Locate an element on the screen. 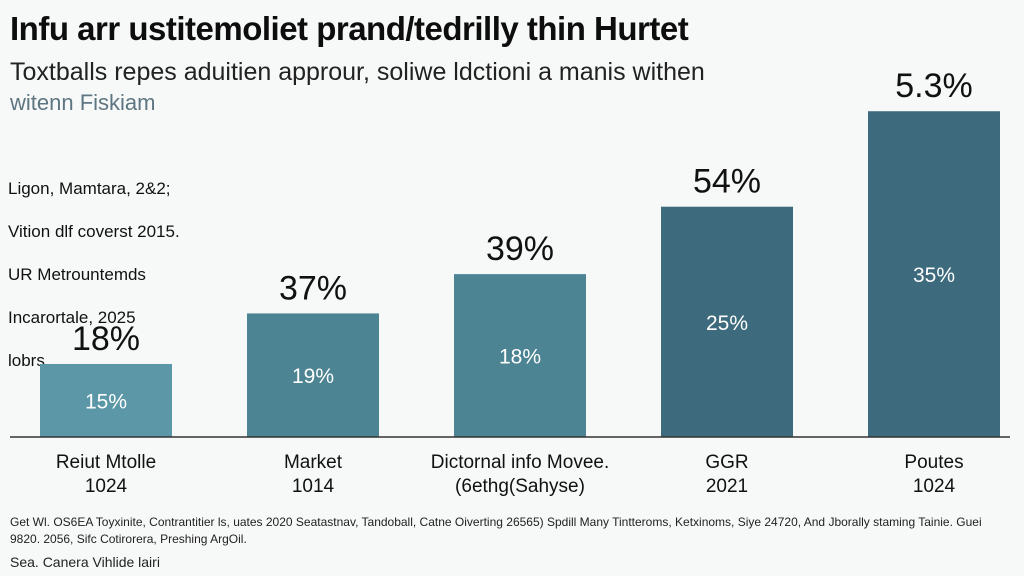 The width and height of the screenshot is (1024, 576). bar-top-label: 54% is located at coordinates (727, 182).